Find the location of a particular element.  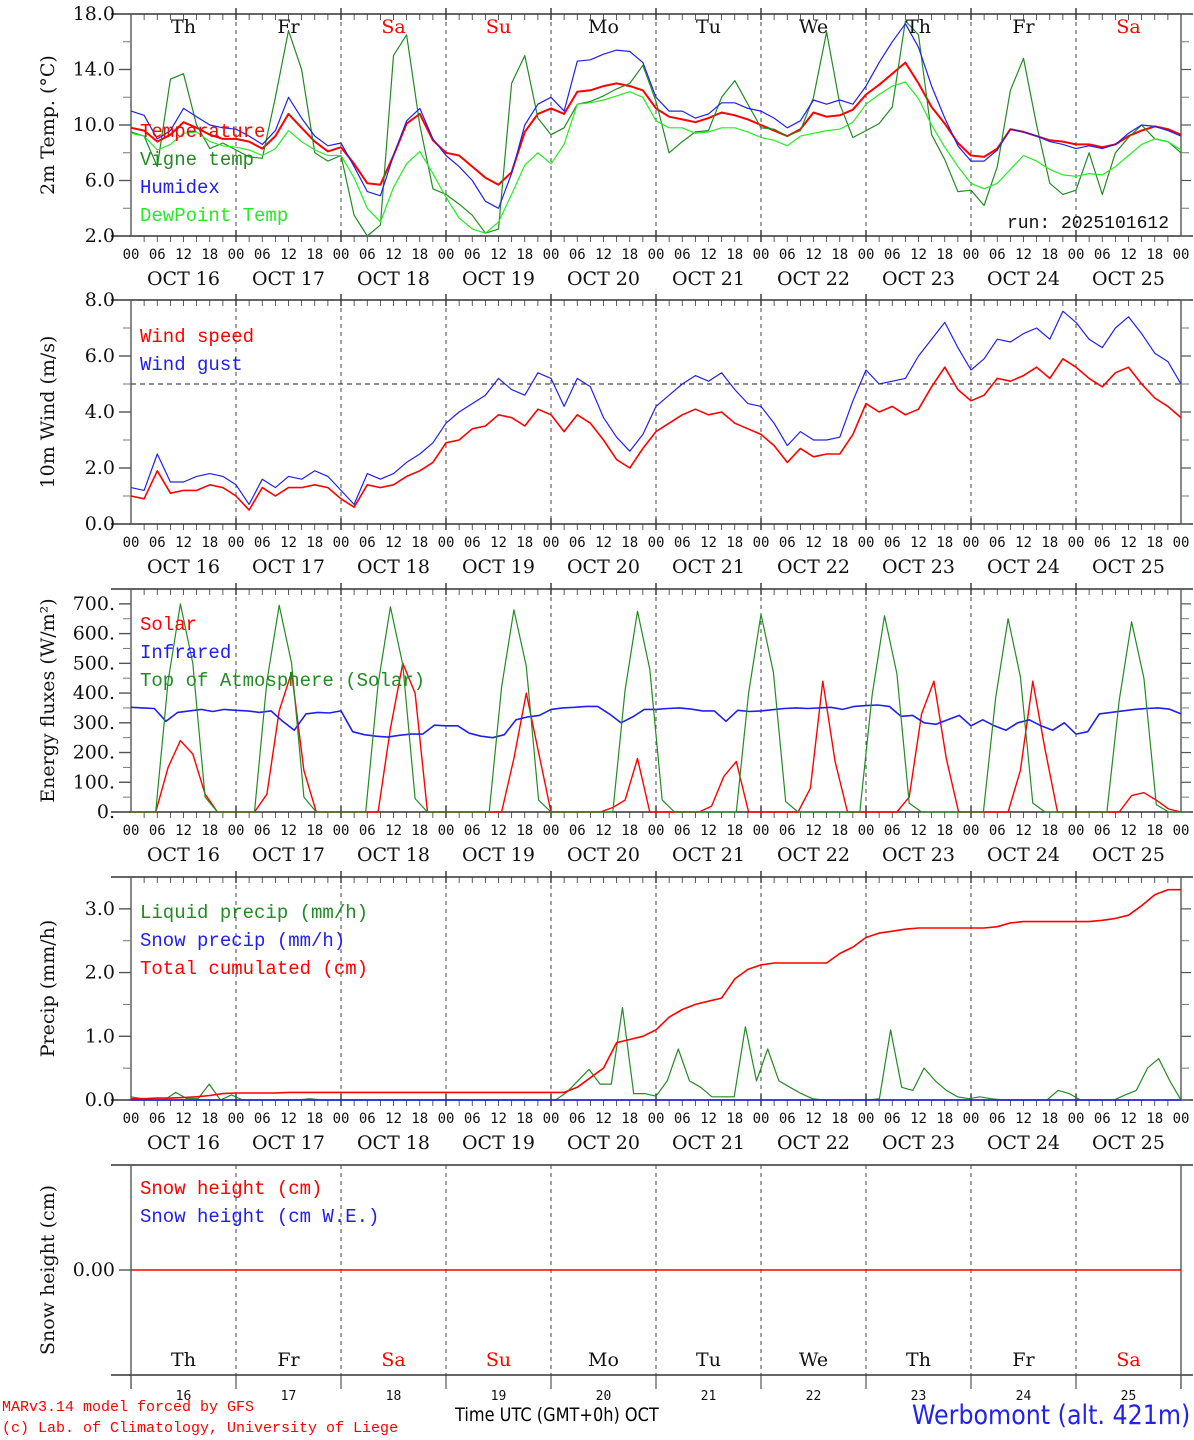

x-date-label: OCT 17 is located at coordinates (288, 1143).